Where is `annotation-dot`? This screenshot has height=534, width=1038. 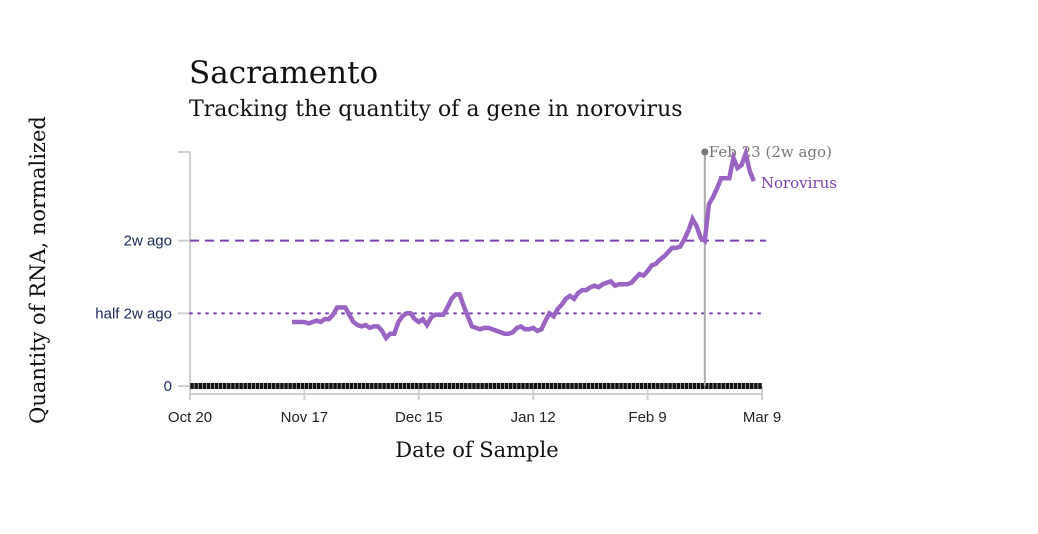
annotation-dot is located at coordinates (705, 152).